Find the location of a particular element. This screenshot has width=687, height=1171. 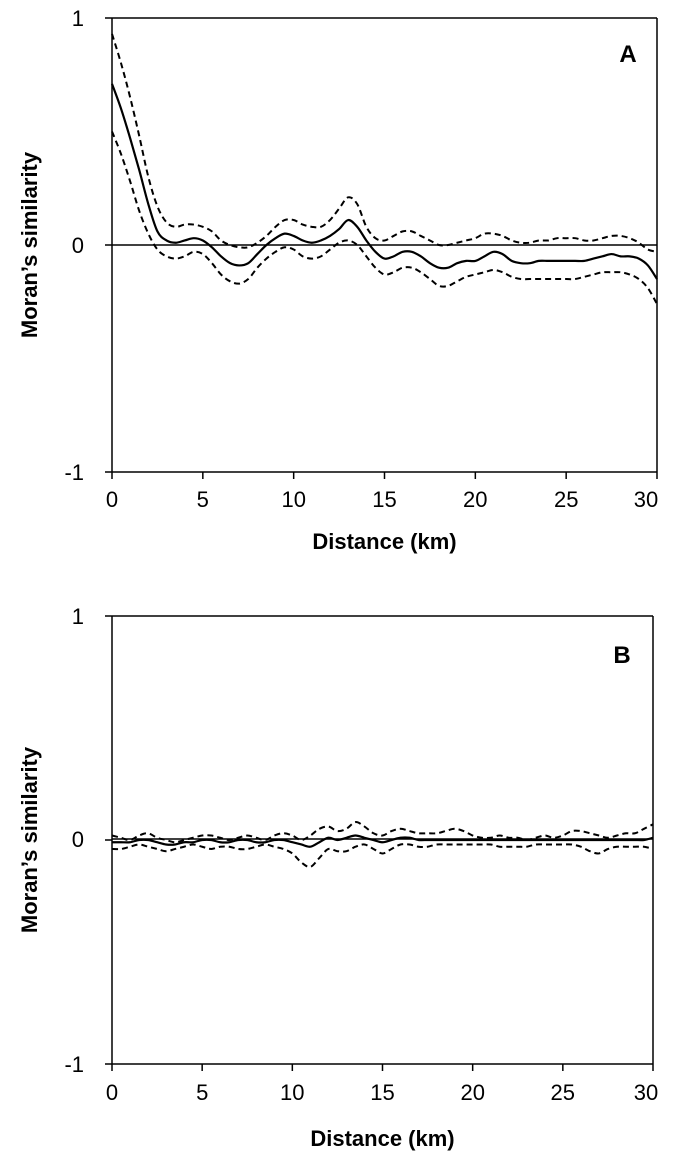

panel-label: B is located at coordinates (621, 655).